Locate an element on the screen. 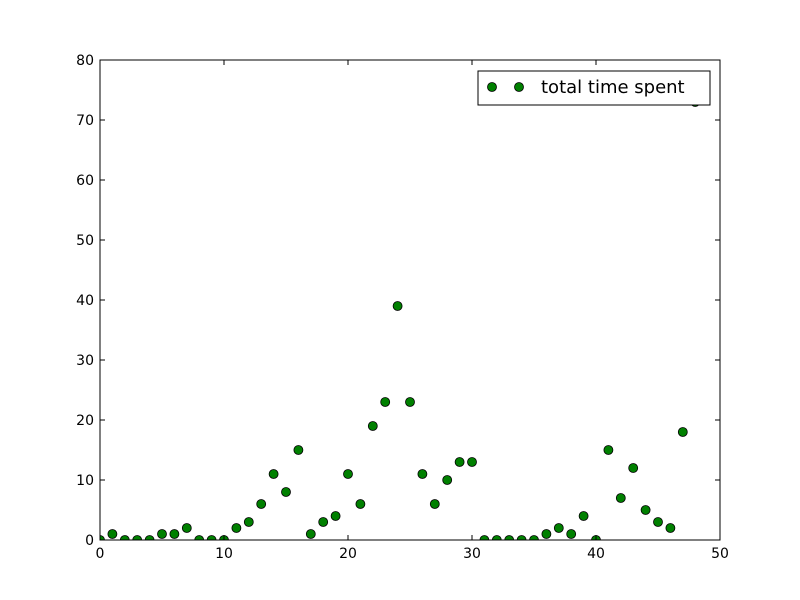 This screenshot has width=800, height=600. y-tick-label: 70 is located at coordinates (85, 121).